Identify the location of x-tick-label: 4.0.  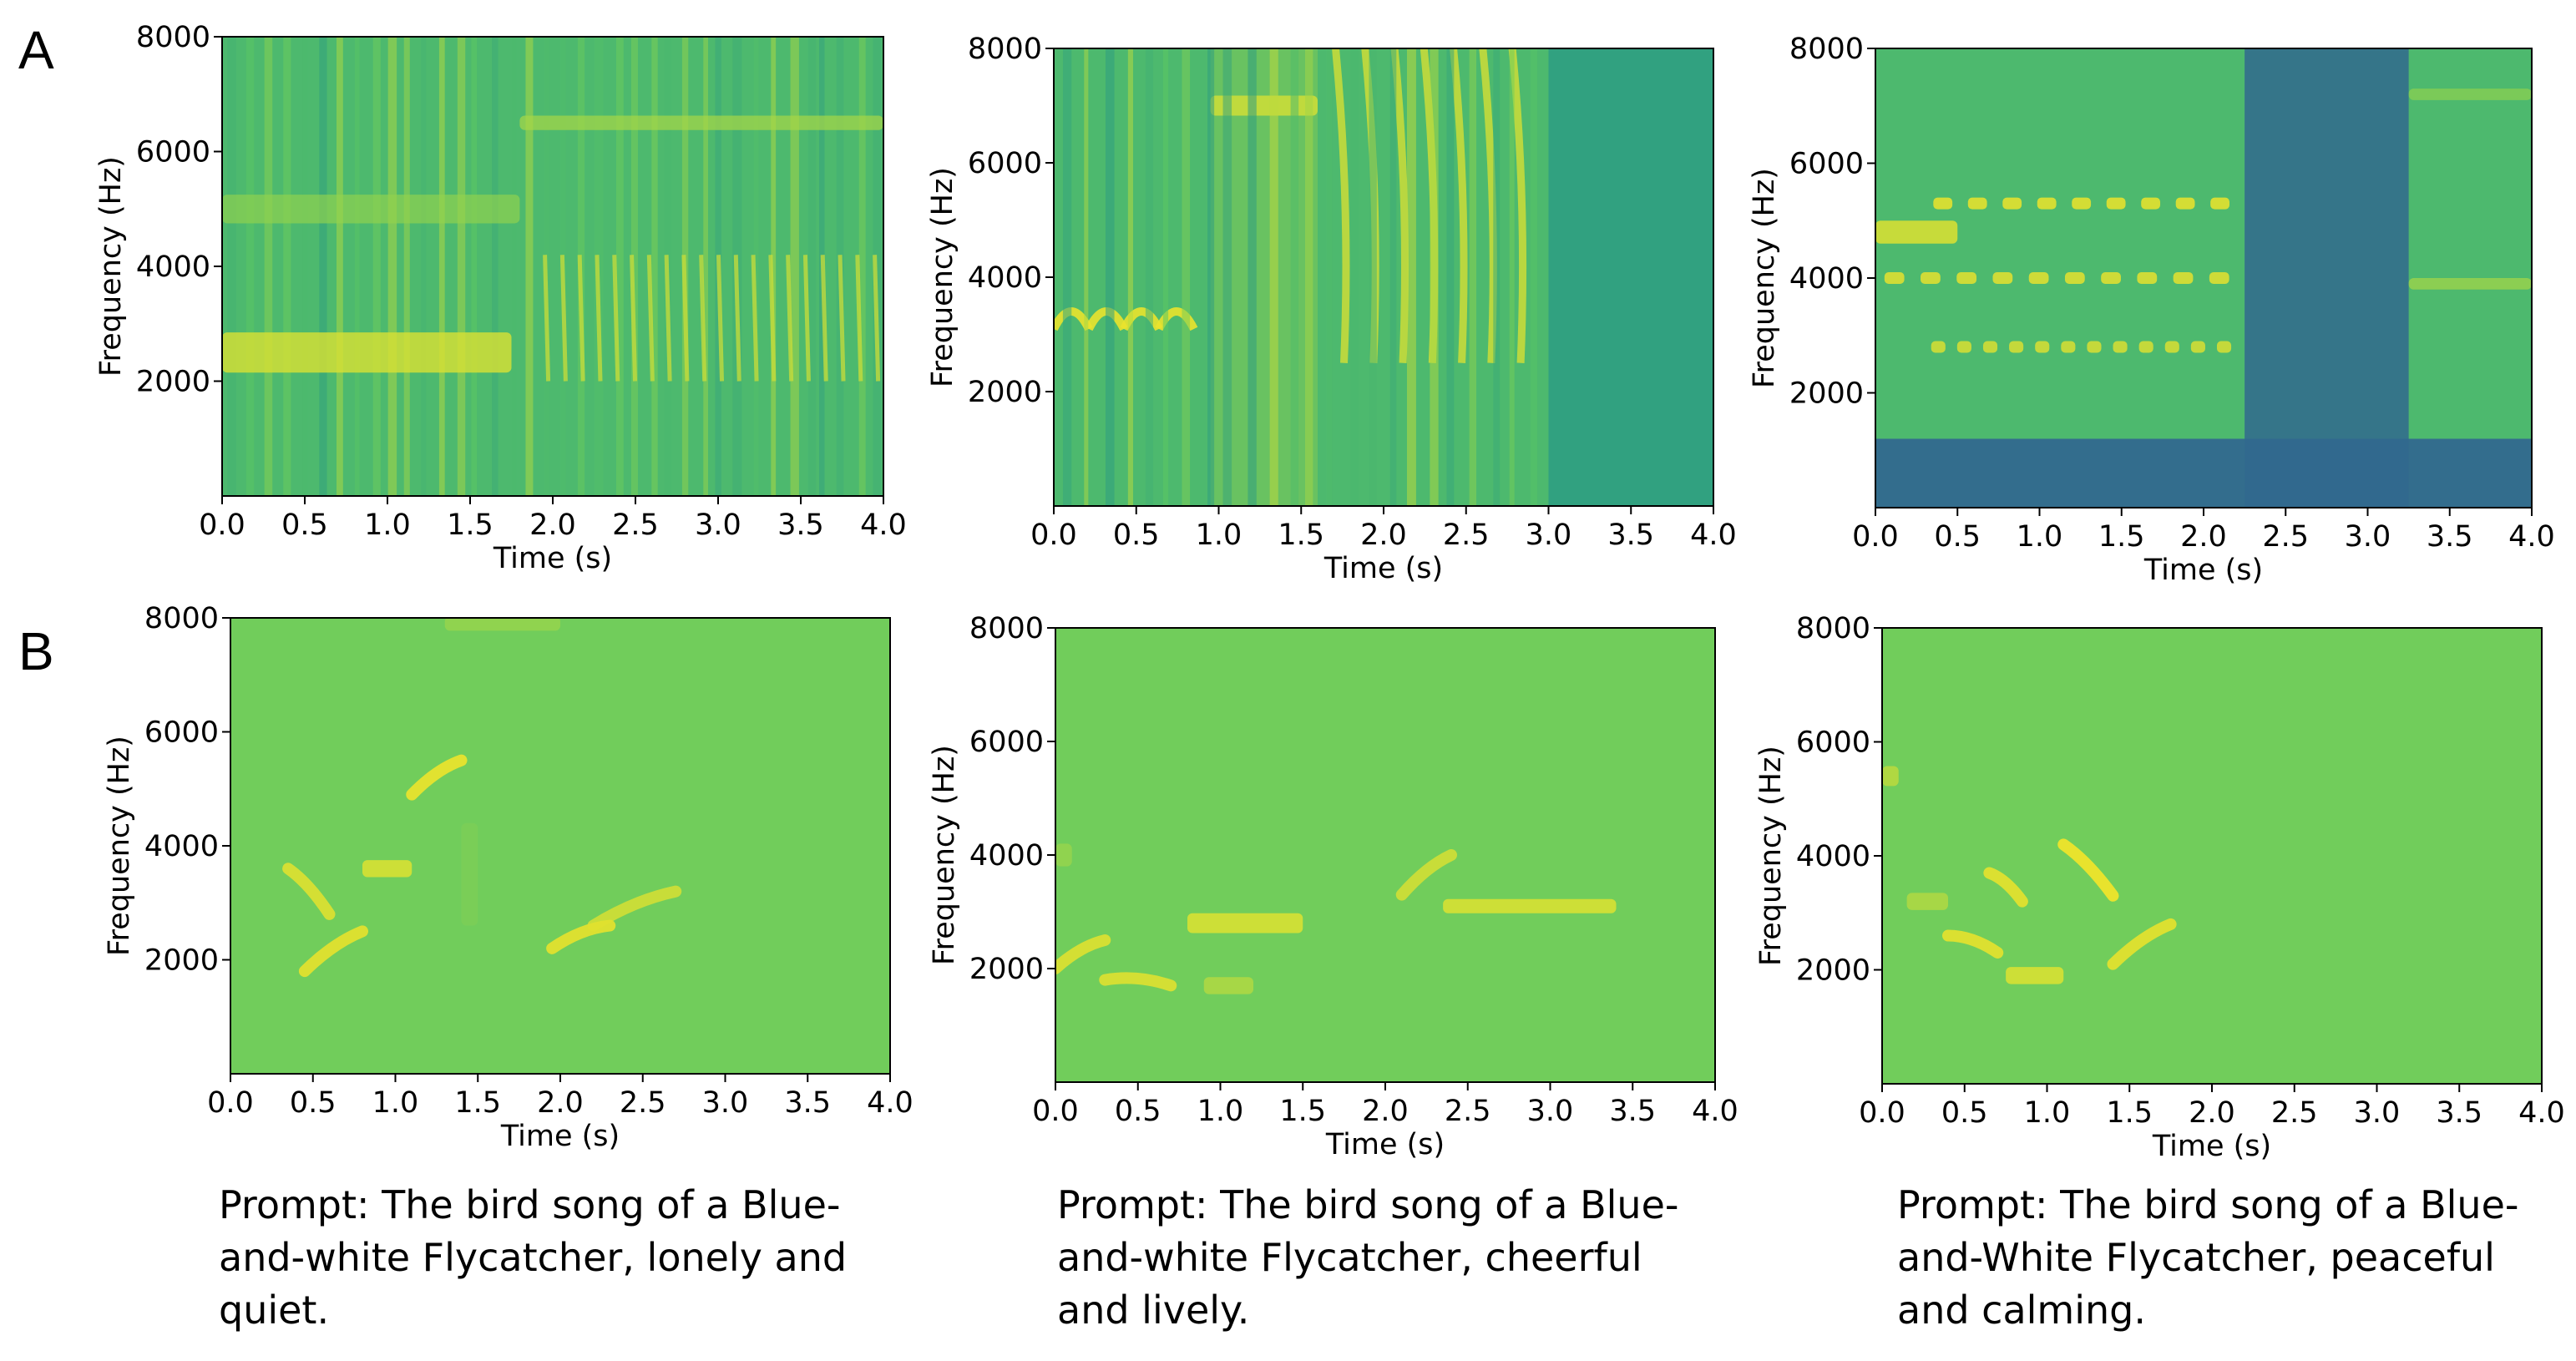
(1715, 1111).